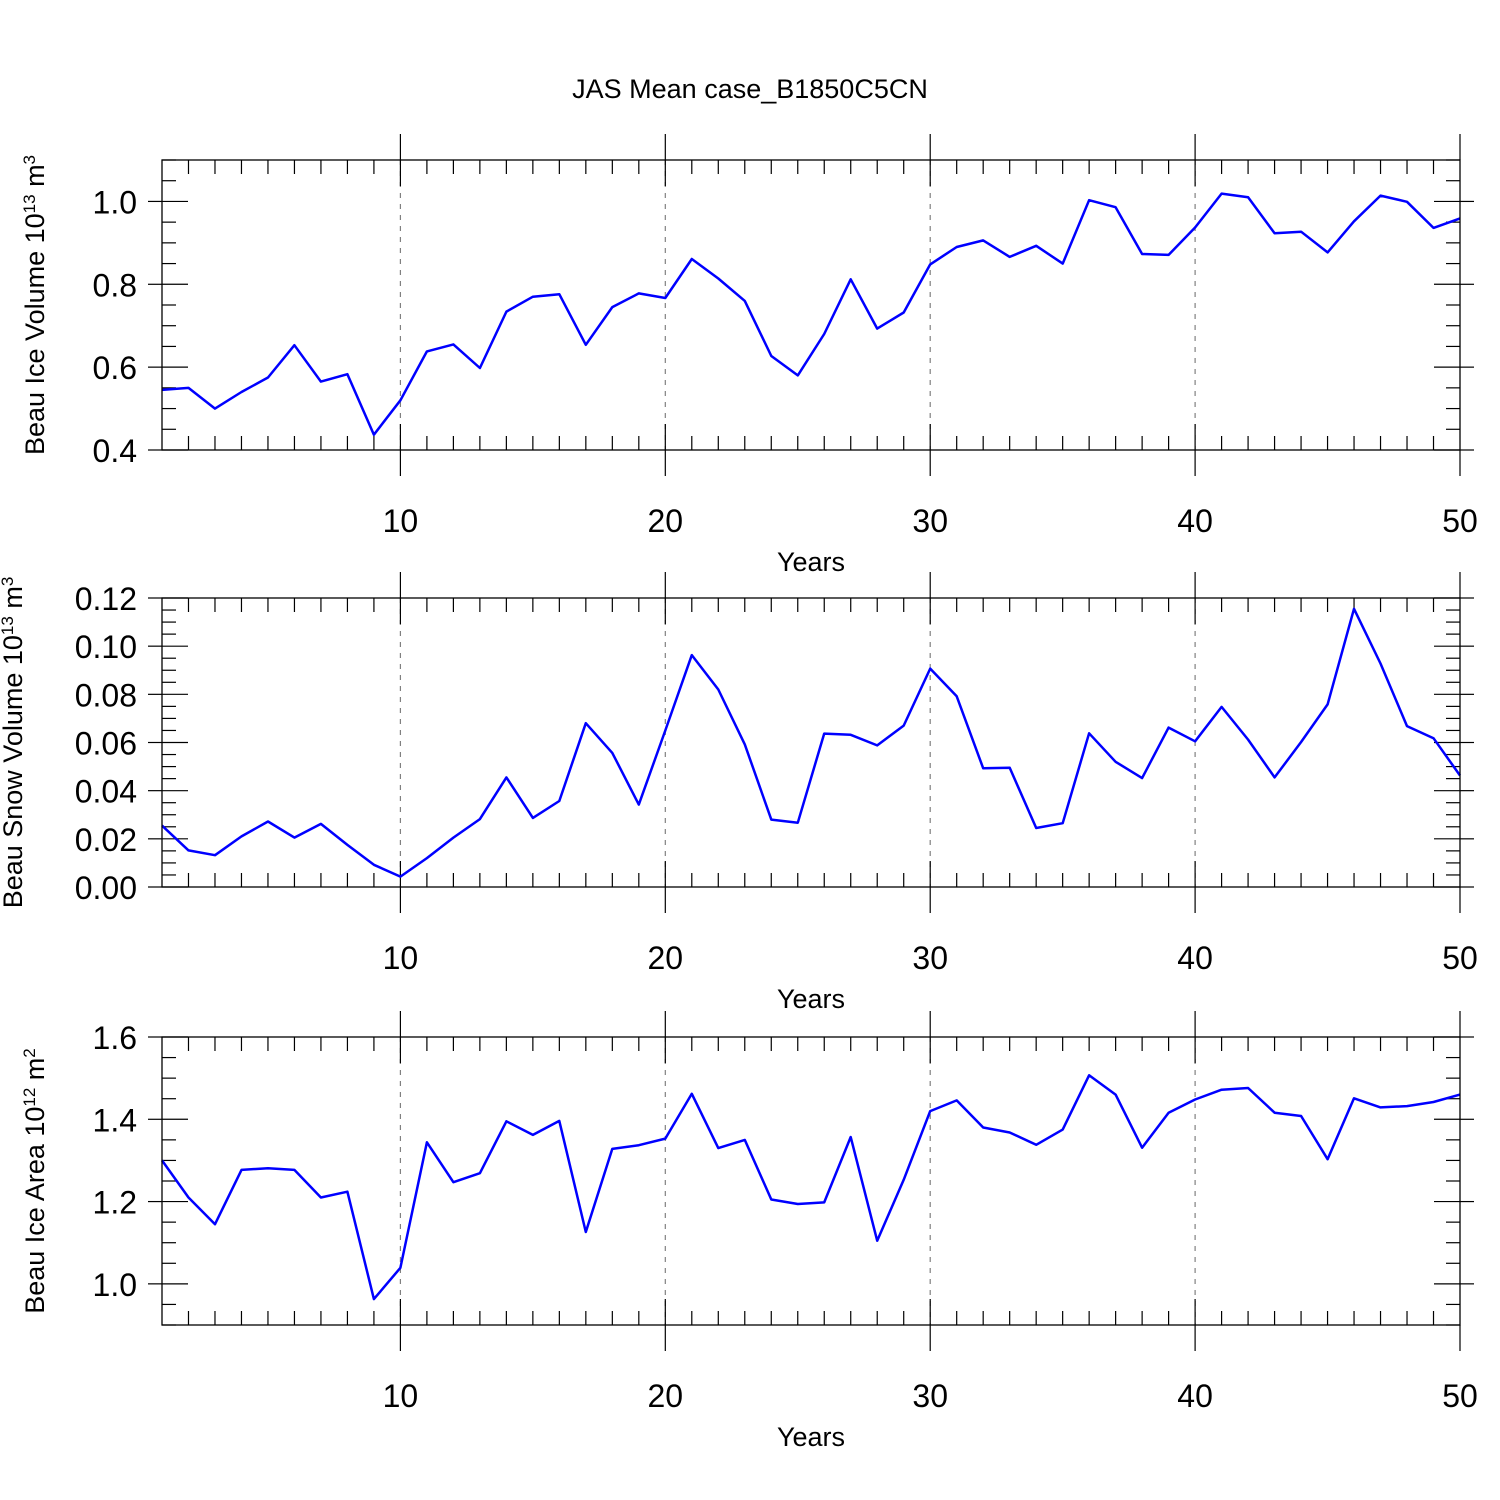 The height and width of the screenshot is (1500, 1500). I want to click on y-tick-label: 1.6, so click(115, 1038).